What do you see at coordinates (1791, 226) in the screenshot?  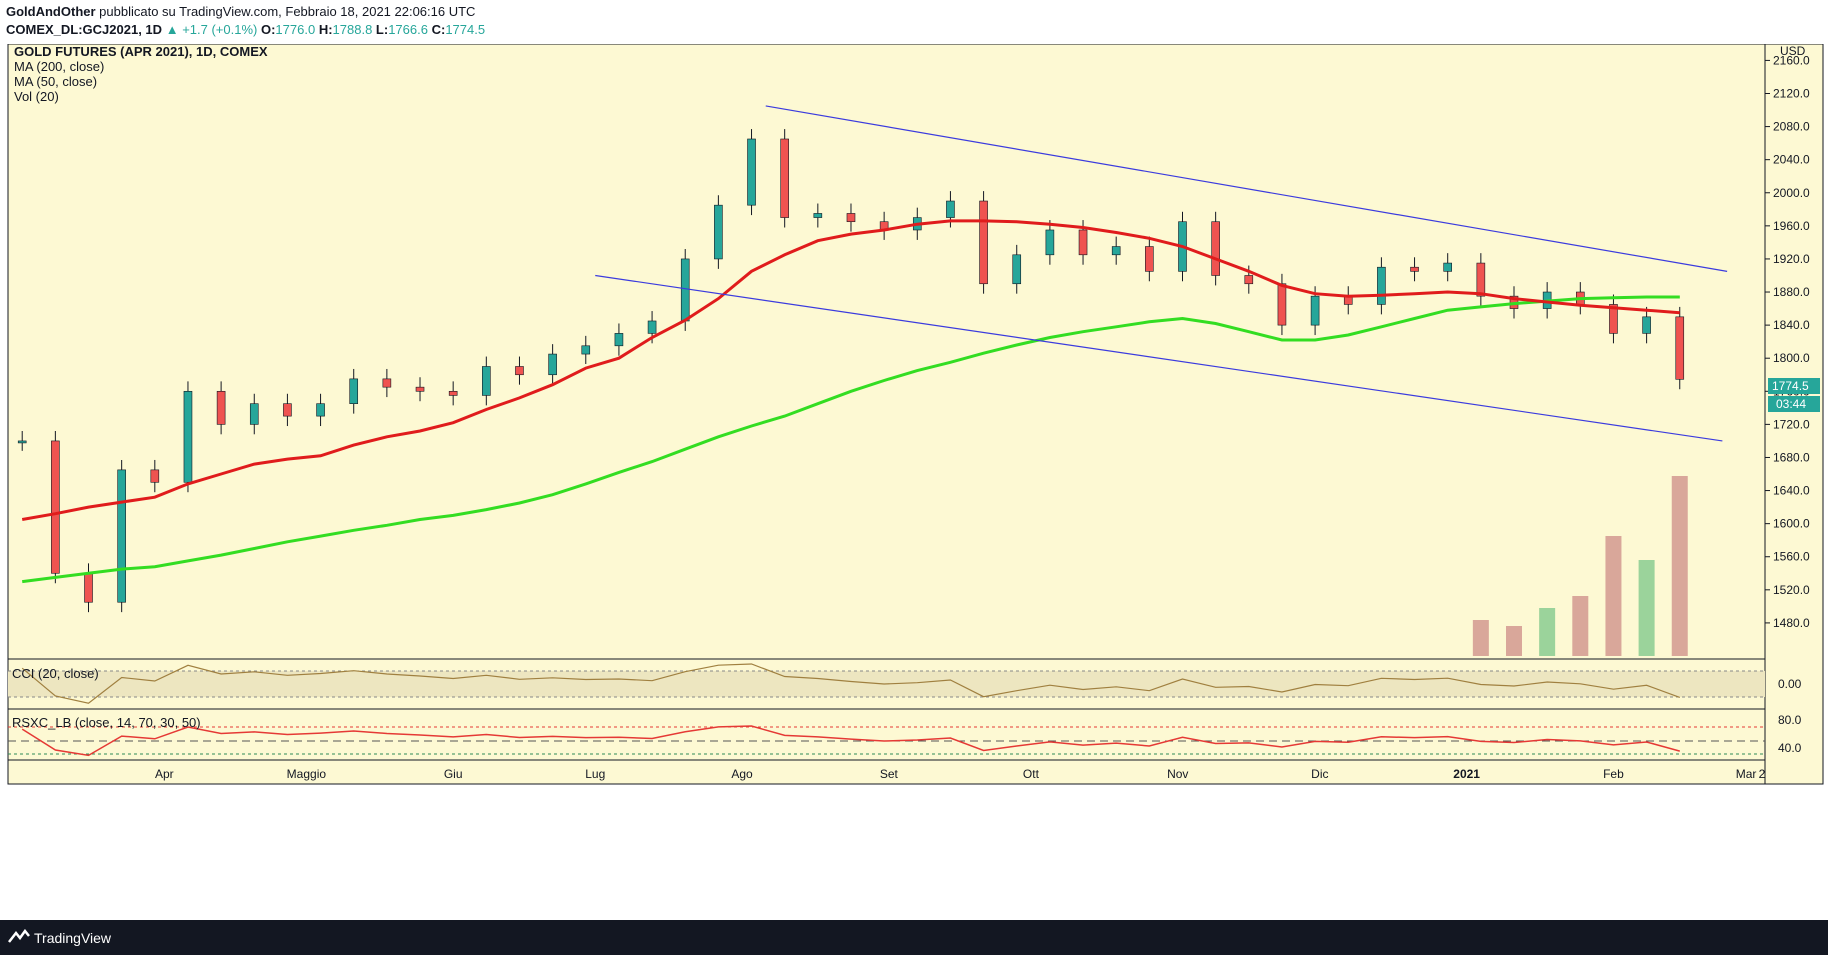 I see `price-tick-label-5: 1960.0` at bounding box center [1791, 226].